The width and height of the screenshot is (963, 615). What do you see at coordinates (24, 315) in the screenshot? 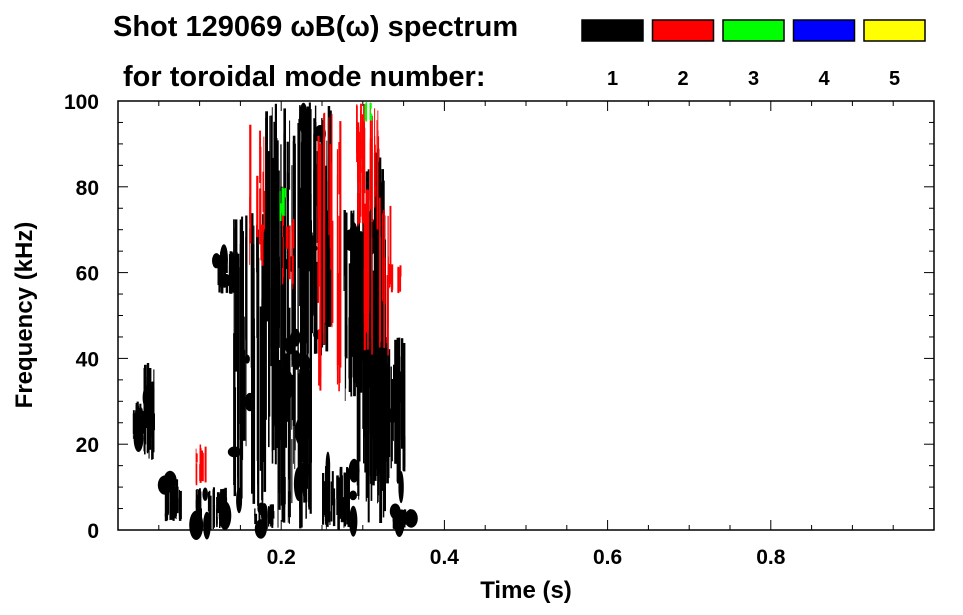
I see `y-axis-label: Frequency (kHz)` at bounding box center [24, 315].